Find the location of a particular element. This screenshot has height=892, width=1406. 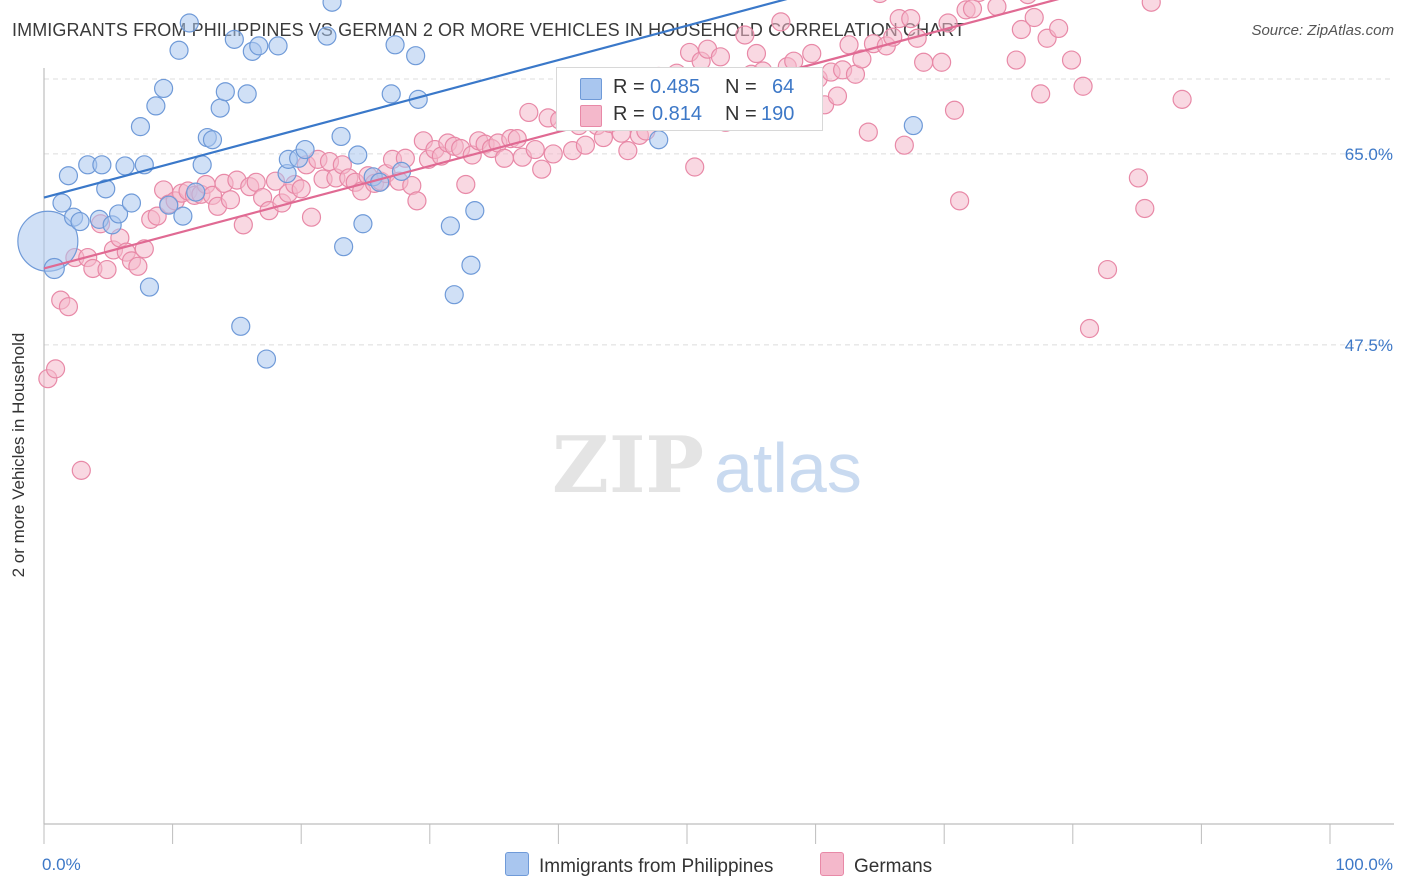

legend-item-germans: Germans is located at coordinates (876, 865).